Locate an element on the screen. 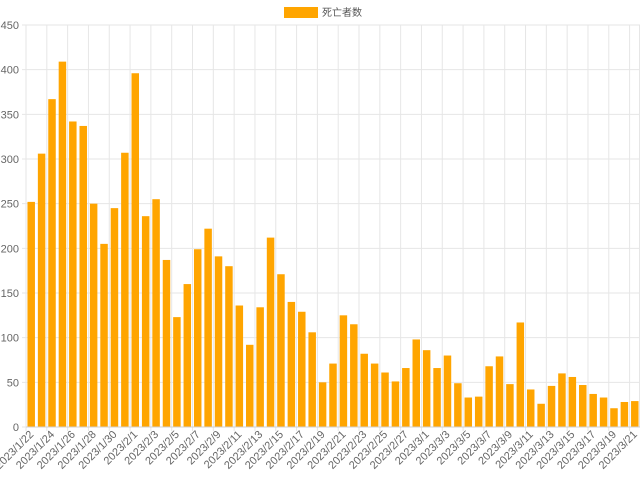 This screenshot has height=480, width=640. y-tick-label: 450 is located at coordinates (10, 26).